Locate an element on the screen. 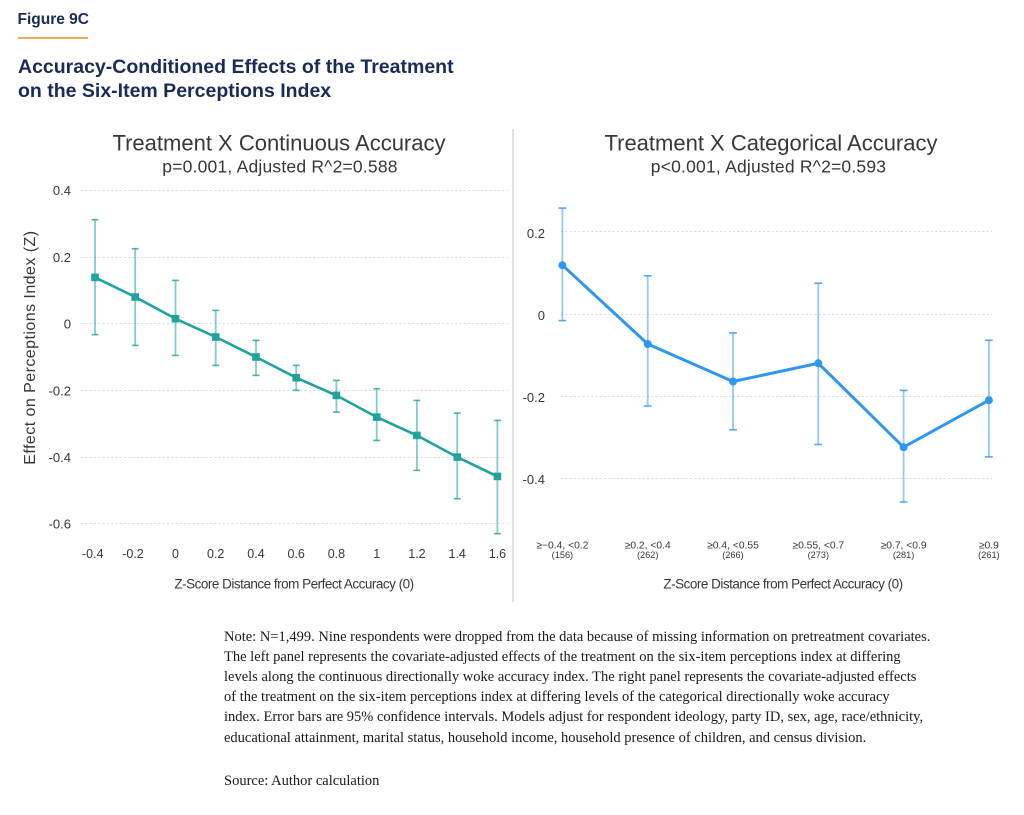  svg-text: (261) is located at coordinates (988, 555).